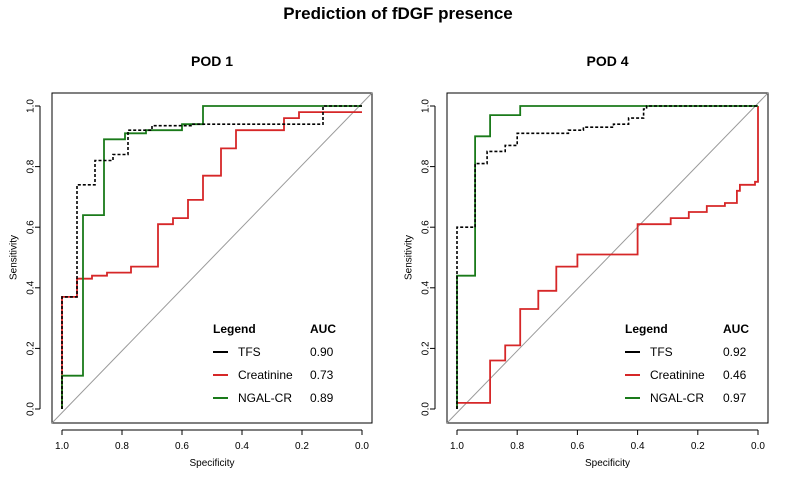 The image size is (796, 490). What do you see at coordinates (735, 375) in the screenshot?
I see `legend-auc-value: 0.46` at bounding box center [735, 375].